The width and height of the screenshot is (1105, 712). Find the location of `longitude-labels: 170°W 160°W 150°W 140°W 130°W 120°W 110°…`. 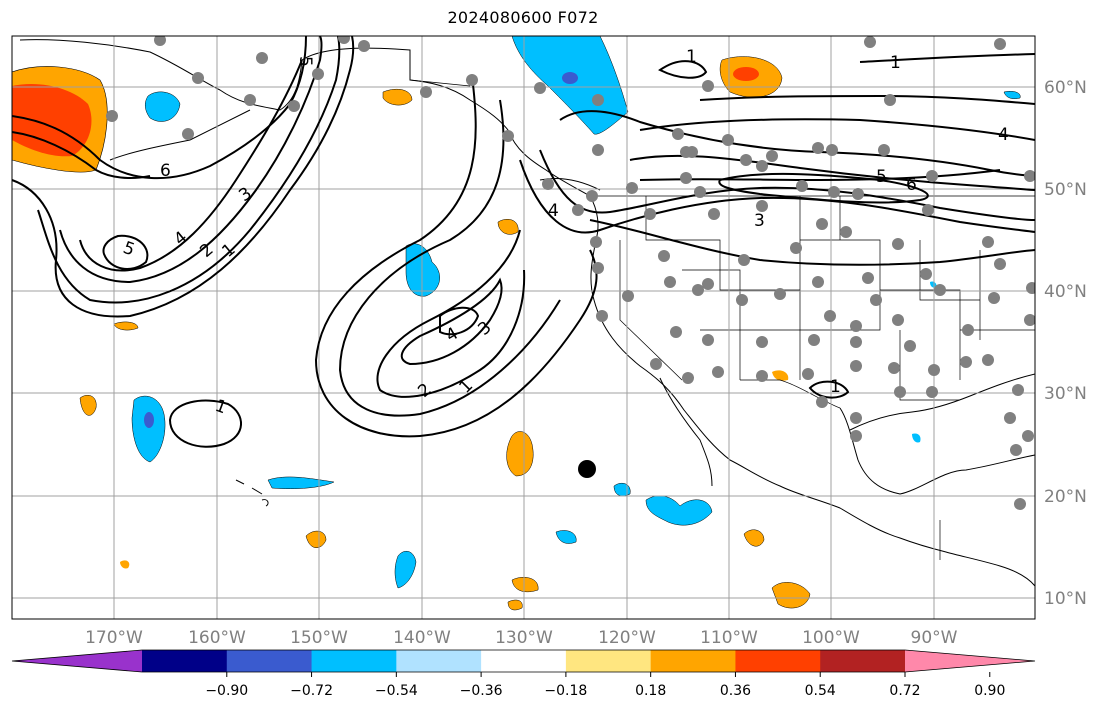

longitude-labels: 170°W 160°W 150°W 140°W 130°W 120°W 110°… is located at coordinates (521, 638).